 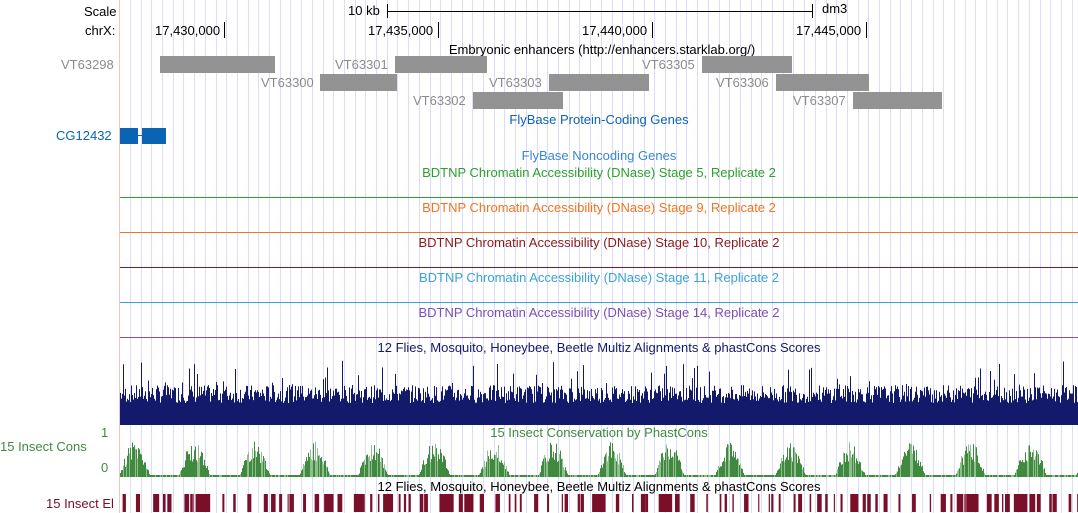 What do you see at coordinates (599, 503) in the screenshot?
I see `elements-plot` at bounding box center [599, 503].